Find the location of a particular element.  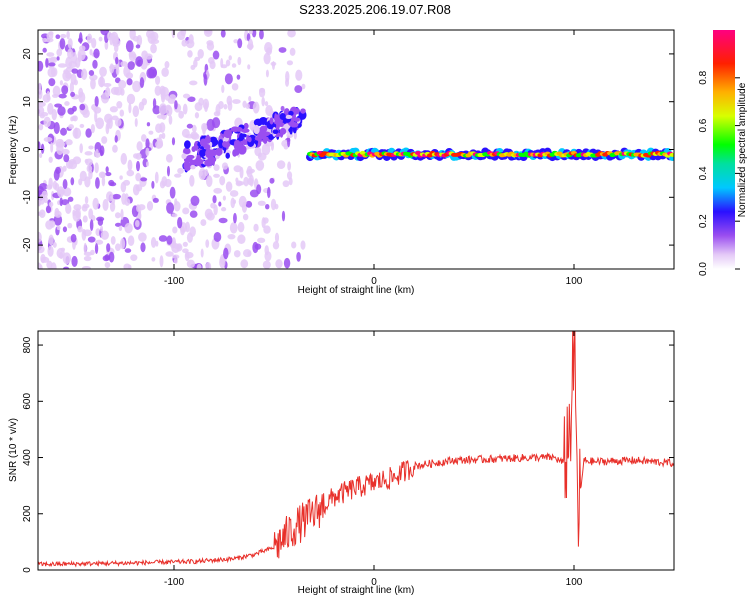

top-x-axis-label: Height of straight line (km) is located at coordinates (356, 290).